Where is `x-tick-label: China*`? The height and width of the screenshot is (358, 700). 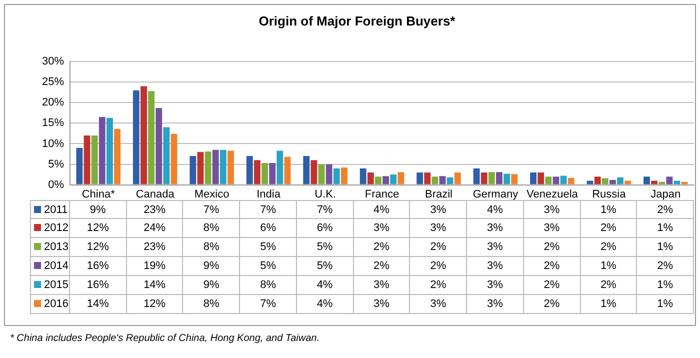 x-tick-label: China* is located at coordinates (99, 194).